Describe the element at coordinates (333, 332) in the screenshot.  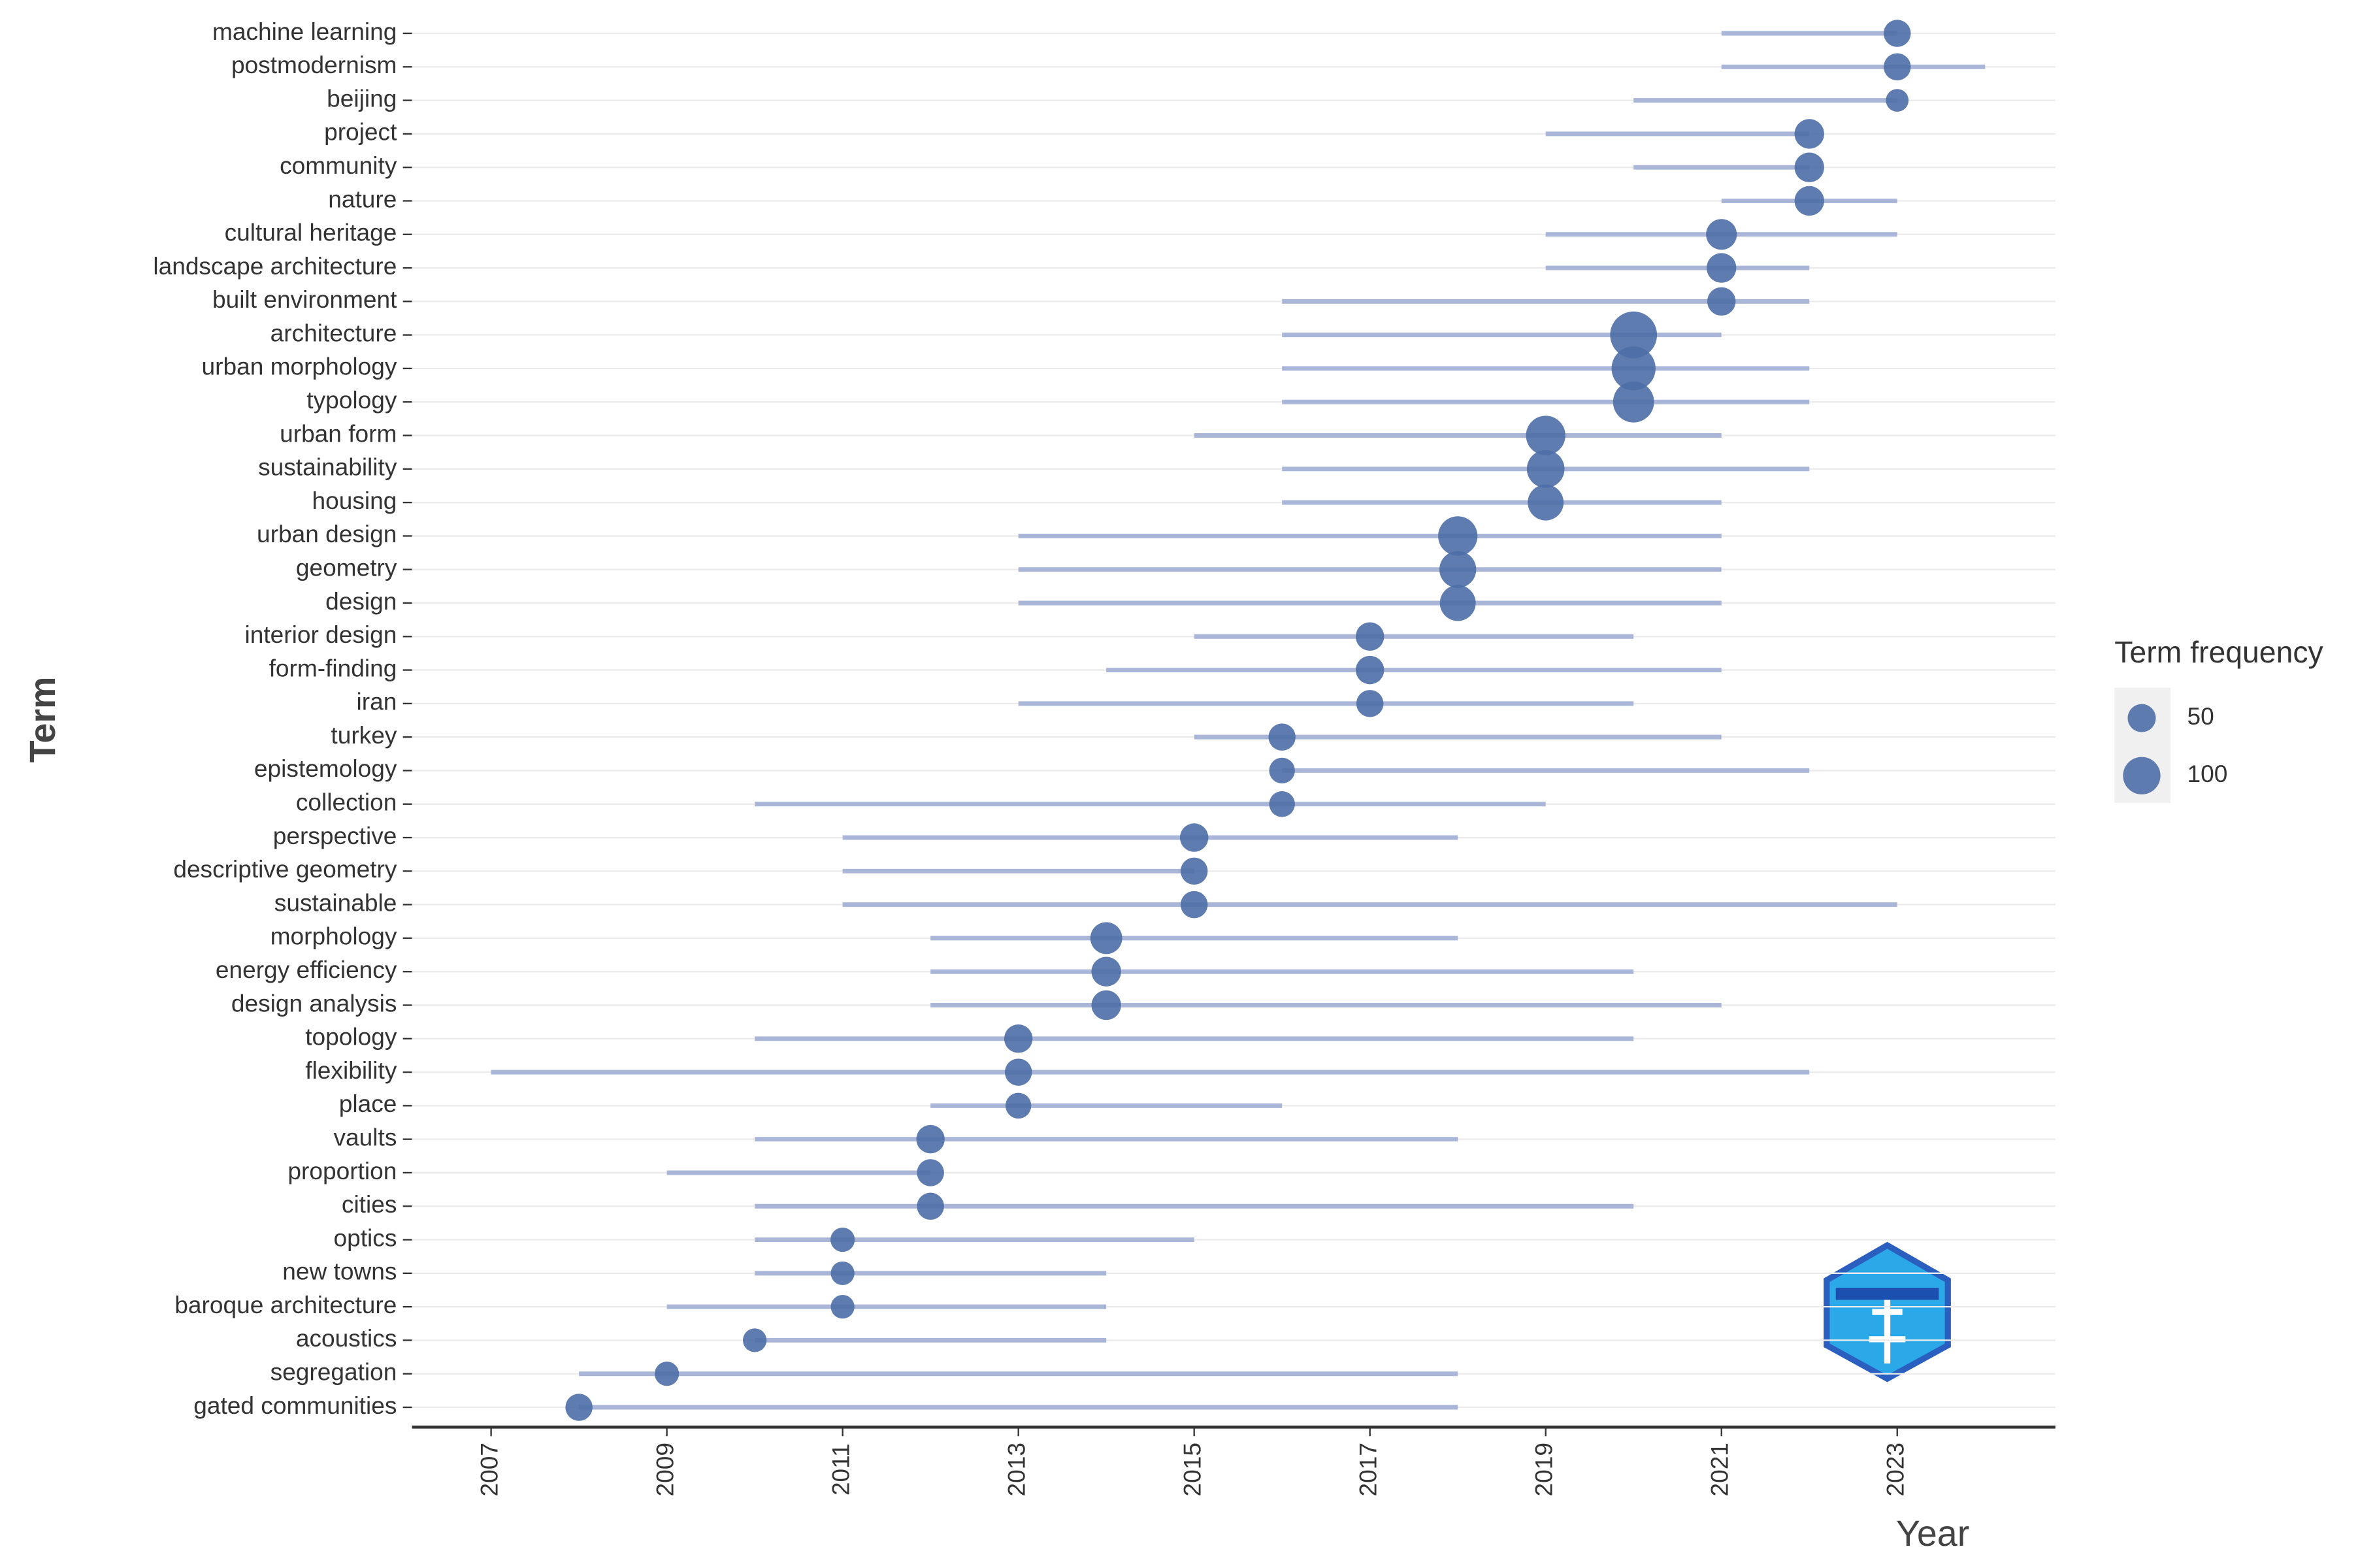
I see `y-tick-label: architecture` at that location.